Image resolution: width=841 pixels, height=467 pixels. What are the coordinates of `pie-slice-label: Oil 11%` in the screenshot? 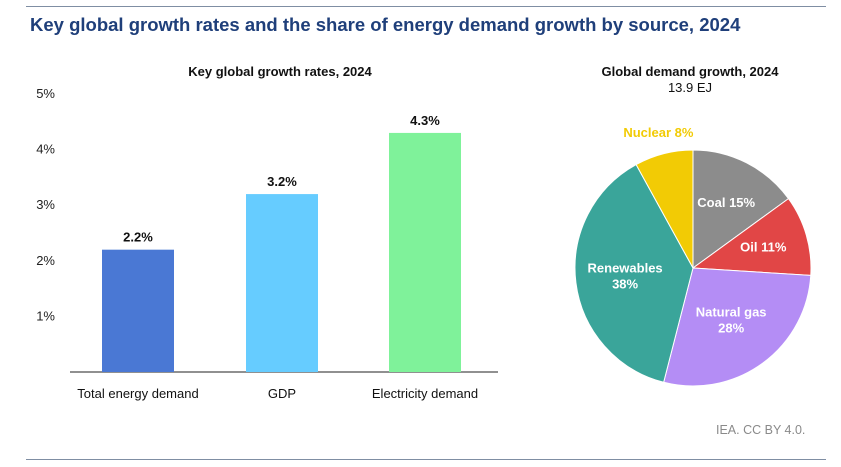 It's located at (763, 247).